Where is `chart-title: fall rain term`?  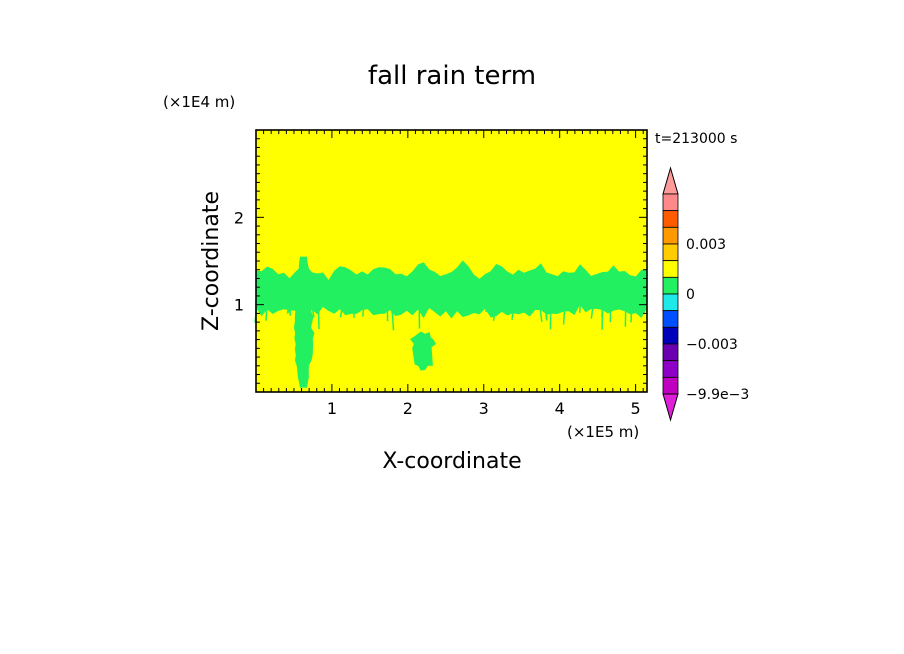
chart-title: fall rain term is located at coordinates (452, 76).